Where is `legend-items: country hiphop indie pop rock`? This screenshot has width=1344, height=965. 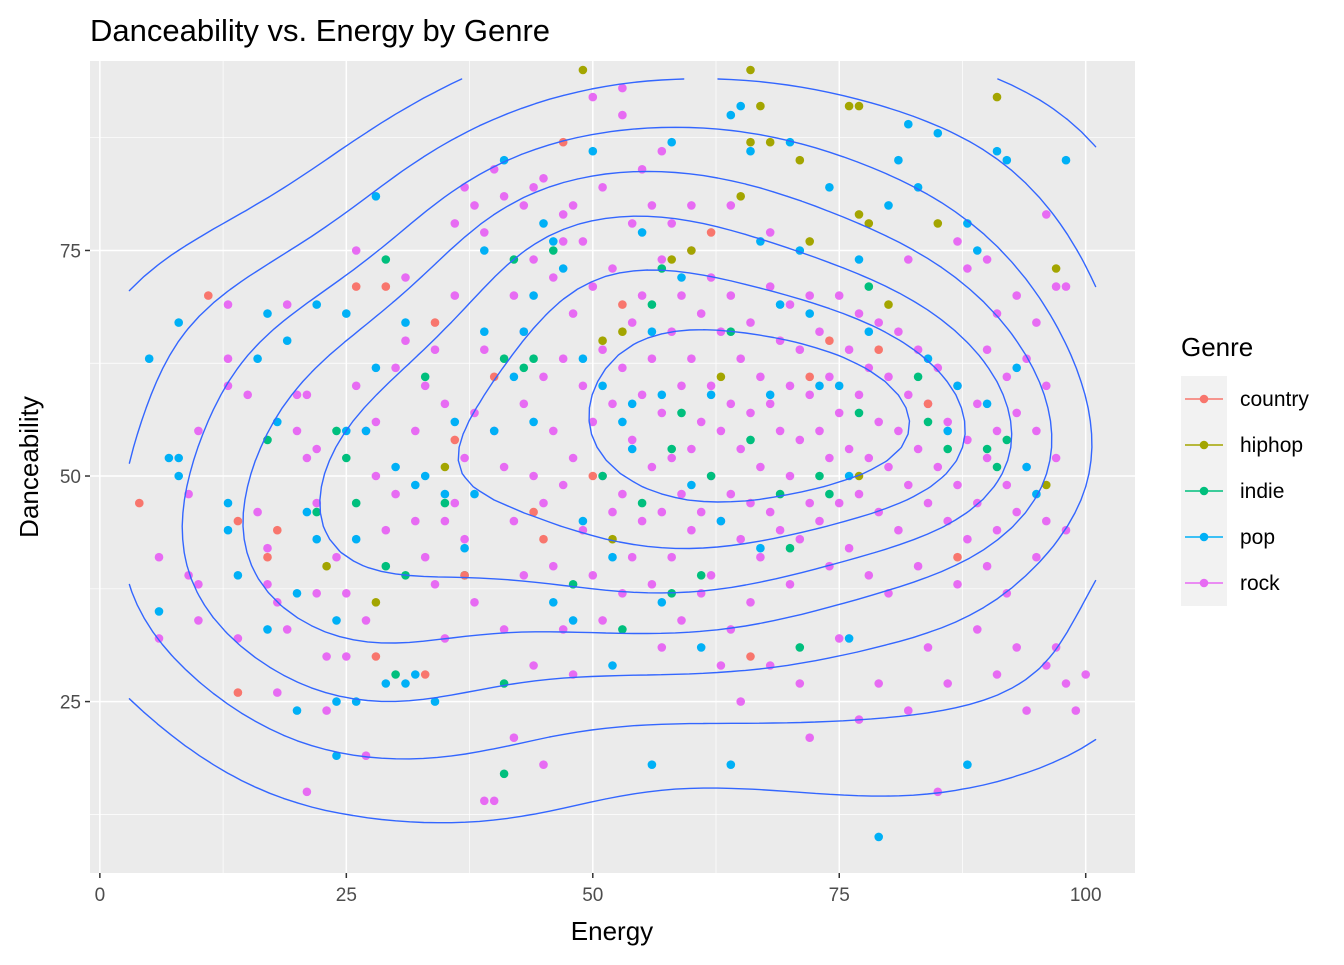 legend-items: country hiphop indie pop rock is located at coordinates (1245, 491).